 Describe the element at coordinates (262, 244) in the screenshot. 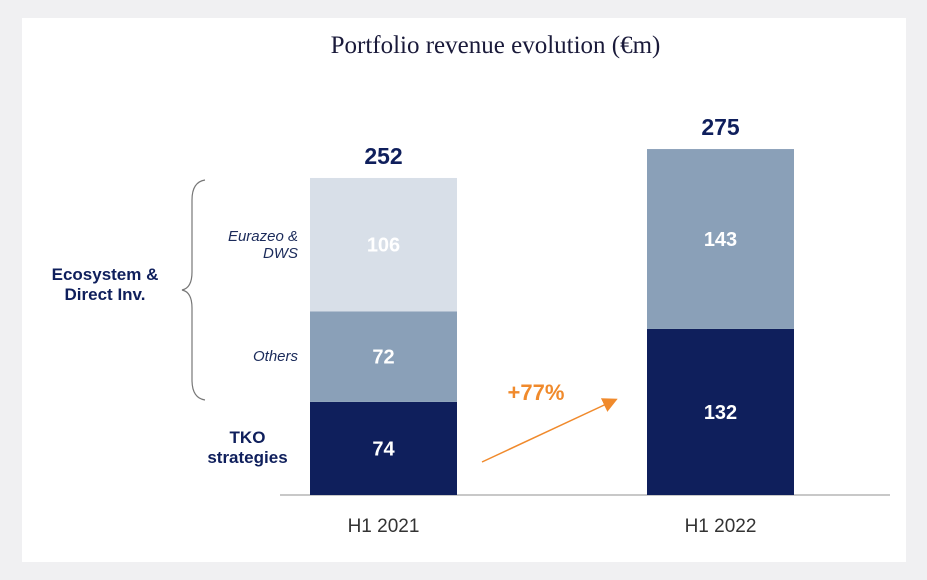

I see `legend-label: Eurazeo & DWS` at that location.